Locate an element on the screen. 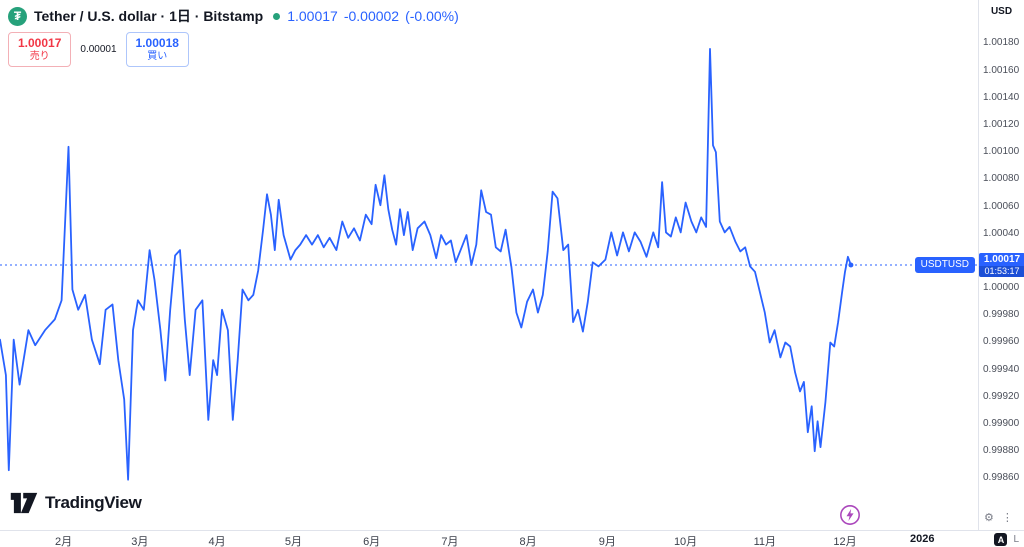 The image size is (1024, 547). price-scale-tick: 0.99940 is located at coordinates (1001, 369).